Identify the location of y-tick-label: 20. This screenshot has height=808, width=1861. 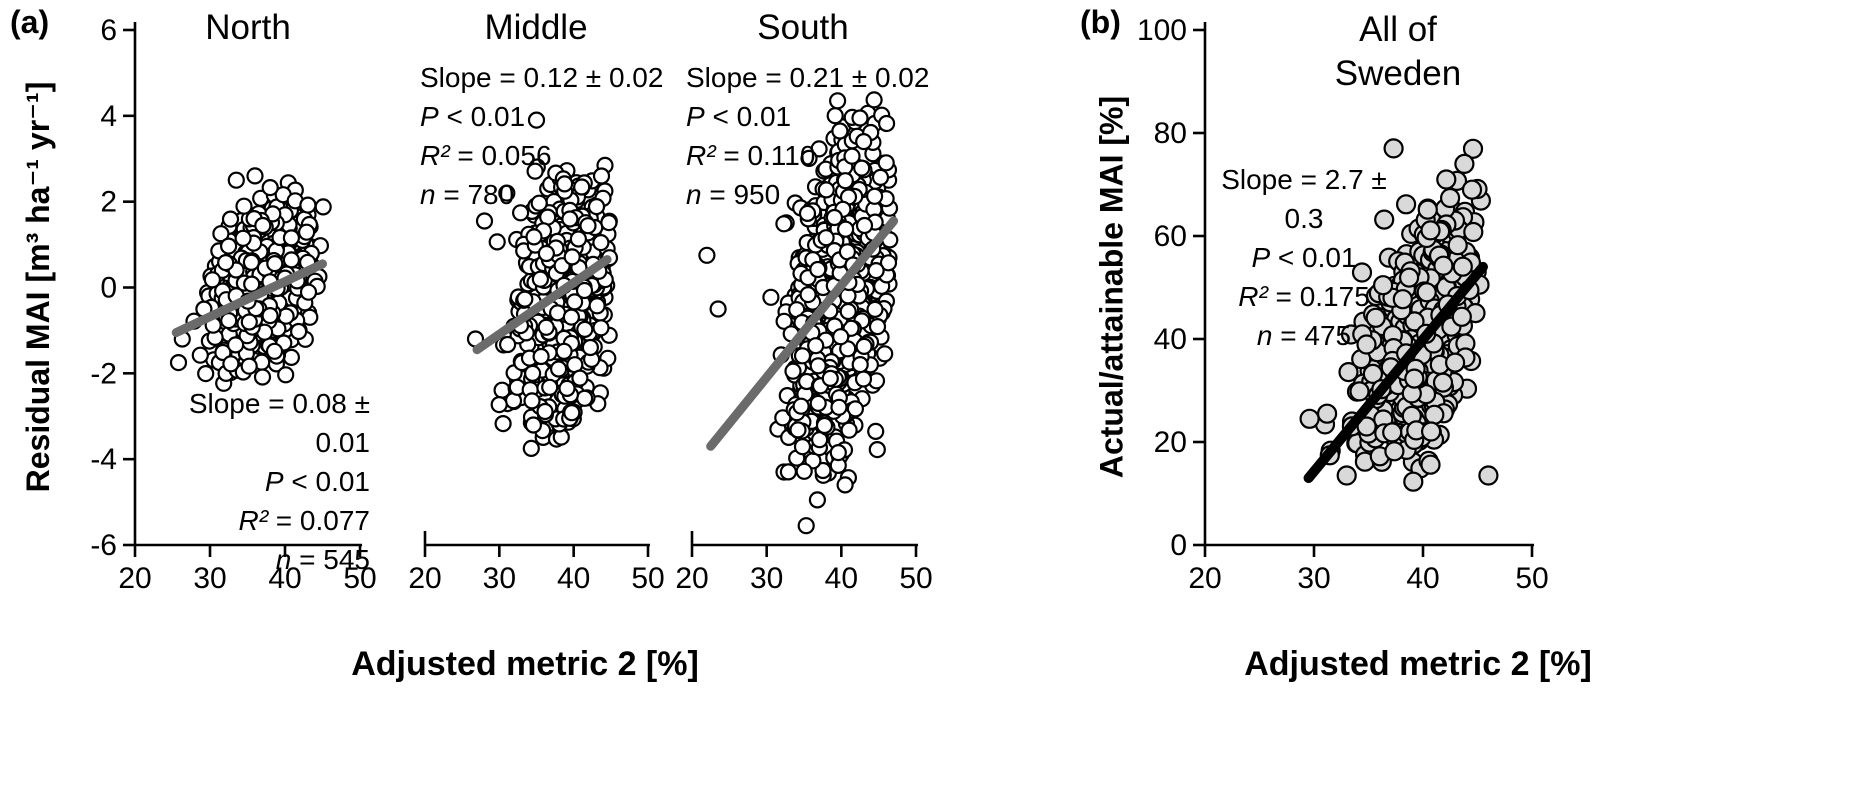
(1170, 442).